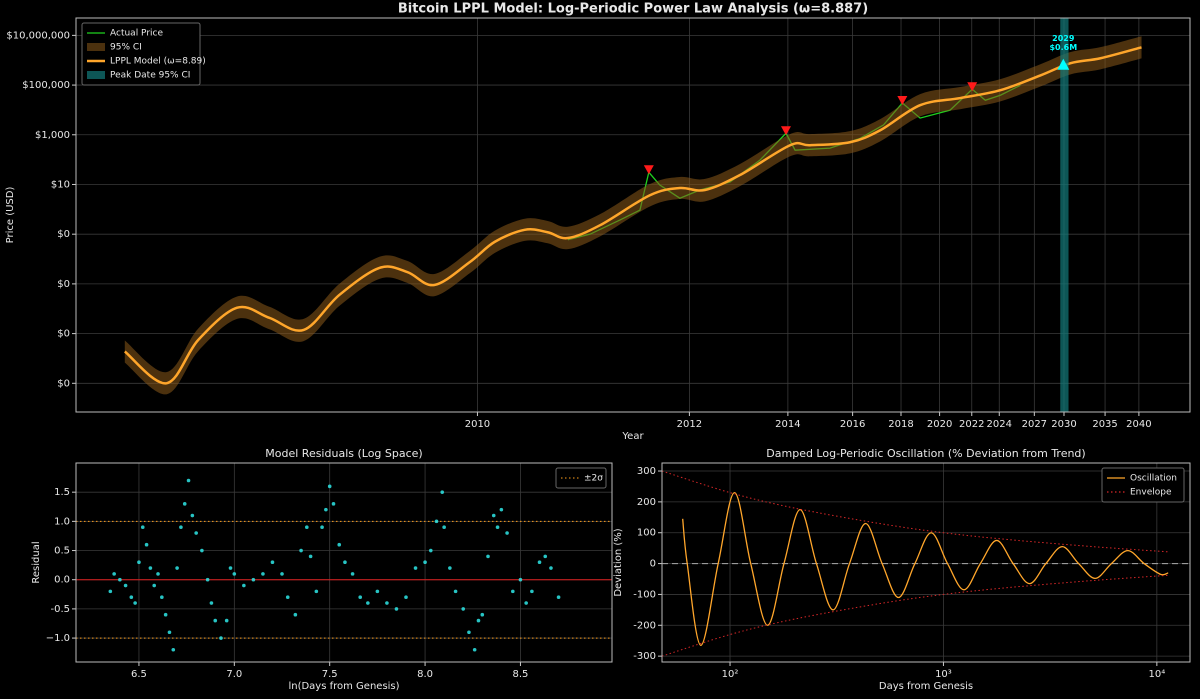 The height and width of the screenshot is (699, 1200). I want to click on x-tick-label: 8.0, so click(425, 674).